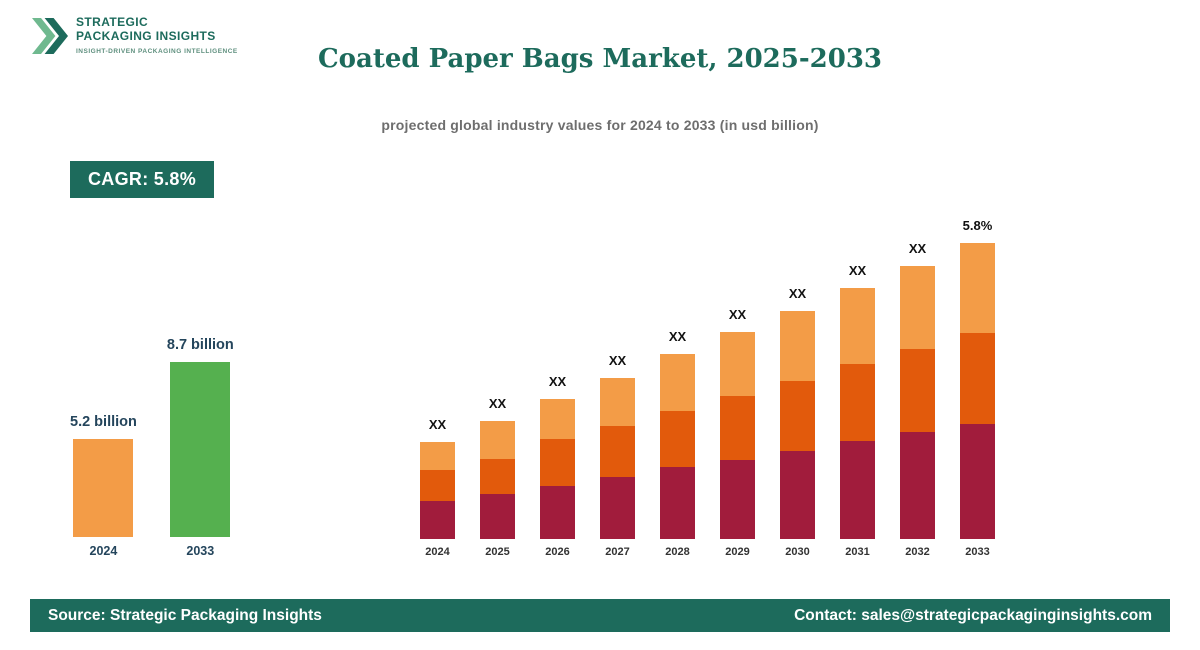  I want to click on highlight-value-label: 5.2 billion, so click(103, 422).